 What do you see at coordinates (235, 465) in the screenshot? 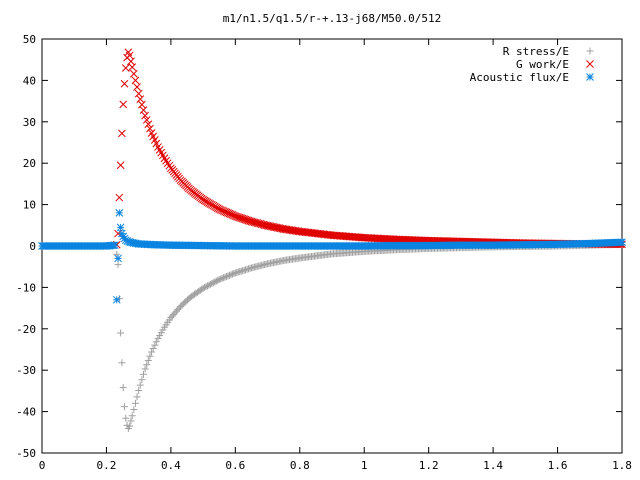
I see `x-tick-label: 0.6` at bounding box center [235, 465].